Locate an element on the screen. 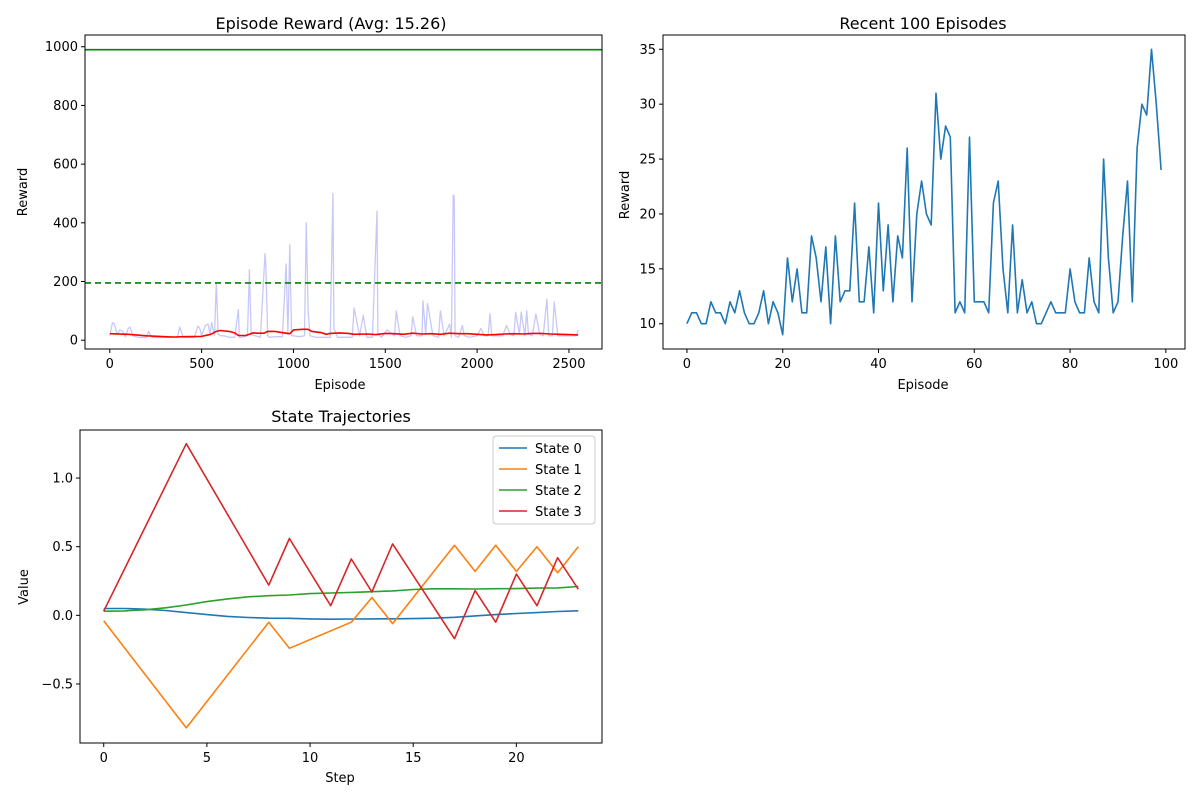  x-tick-label: 100 is located at coordinates (1165, 364).